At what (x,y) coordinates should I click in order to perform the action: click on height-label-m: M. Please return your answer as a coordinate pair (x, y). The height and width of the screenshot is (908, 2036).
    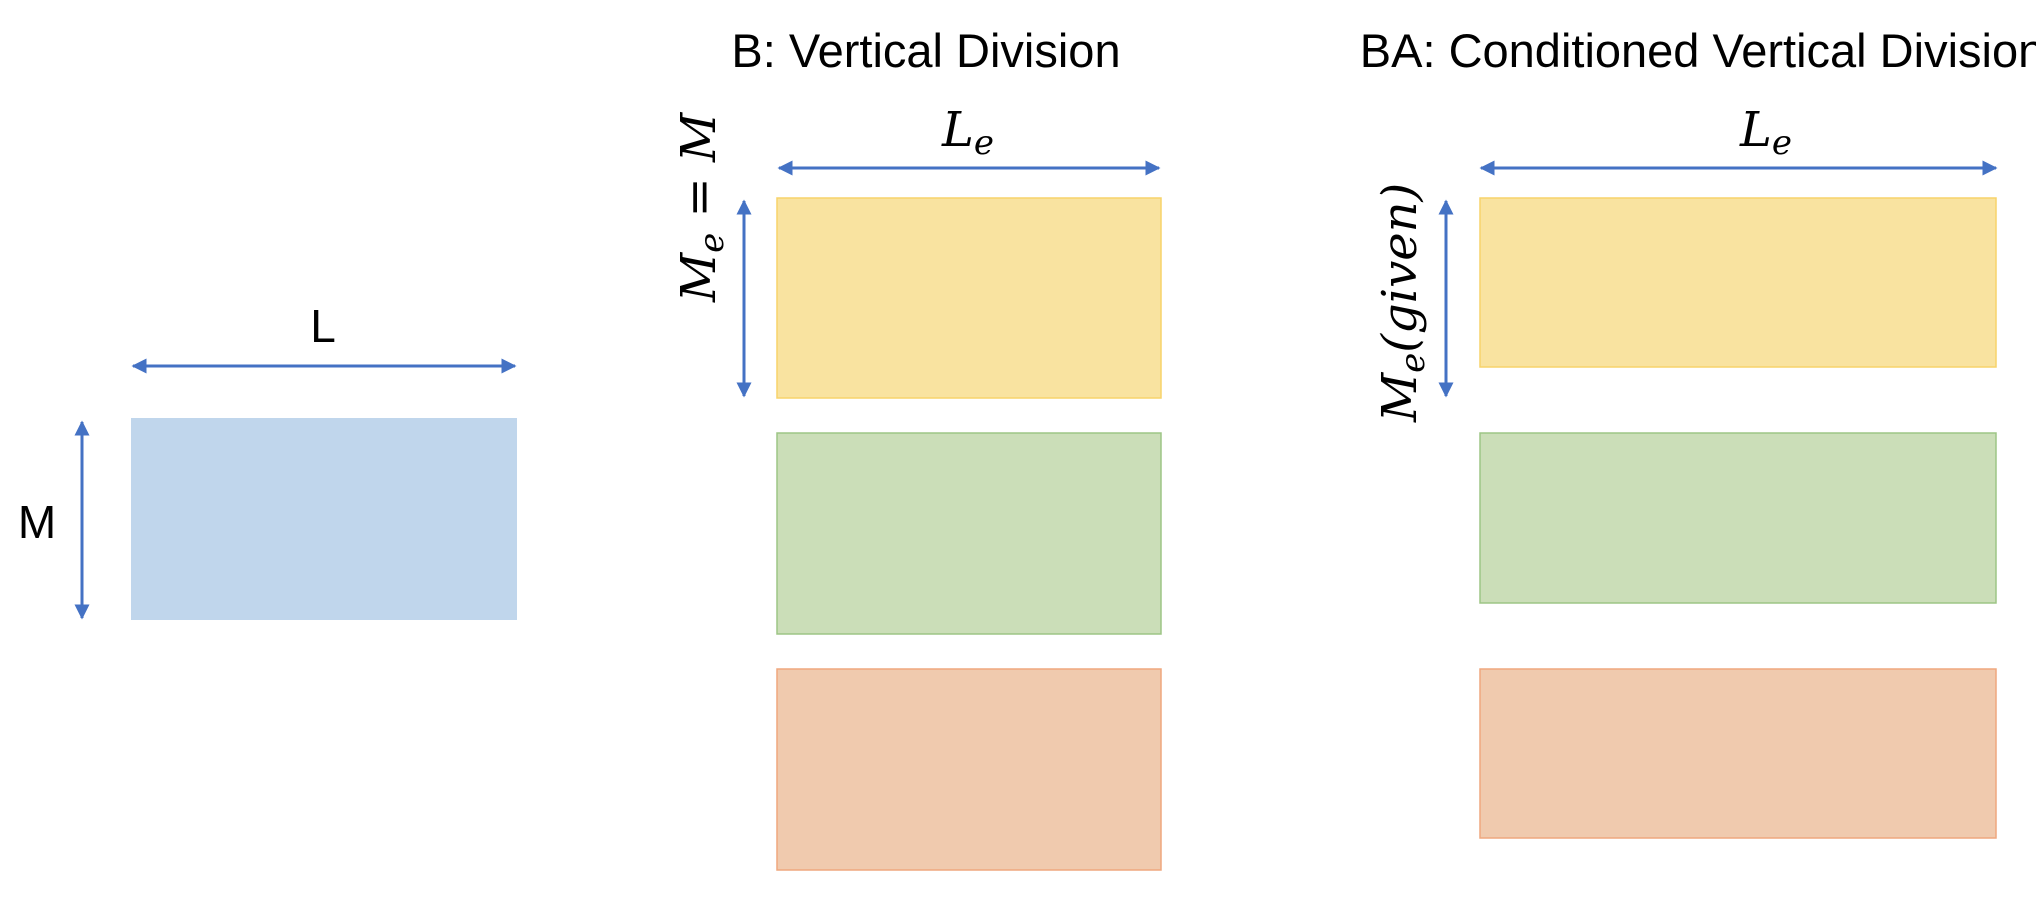
    Looking at the image, I should click on (37, 522).